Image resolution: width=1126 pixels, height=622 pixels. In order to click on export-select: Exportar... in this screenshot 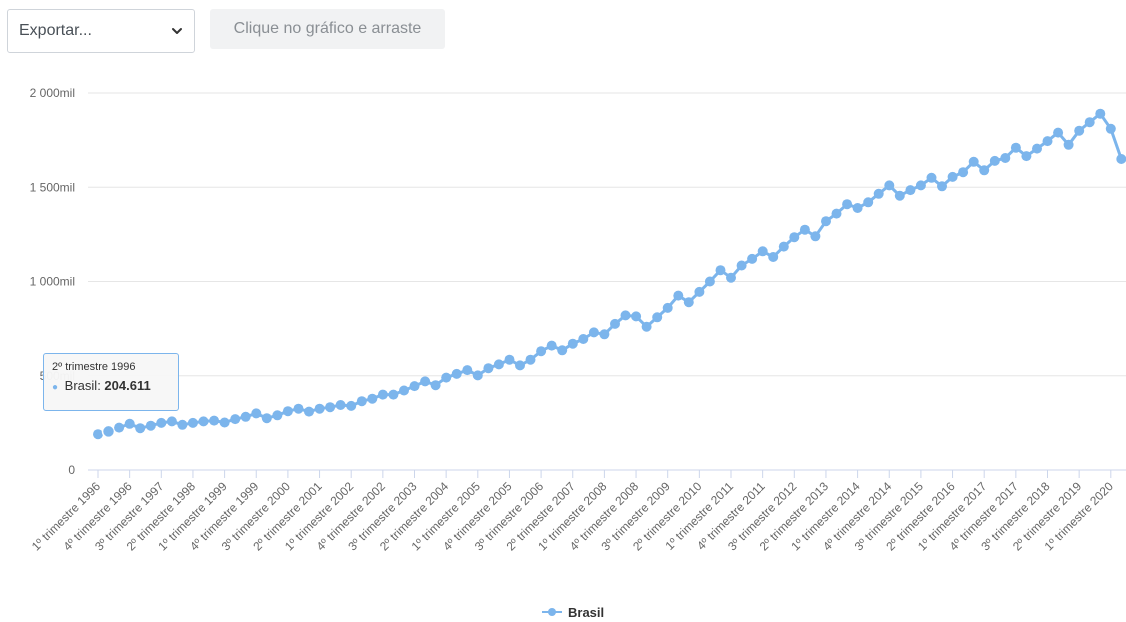, I will do `click(101, 31)`.